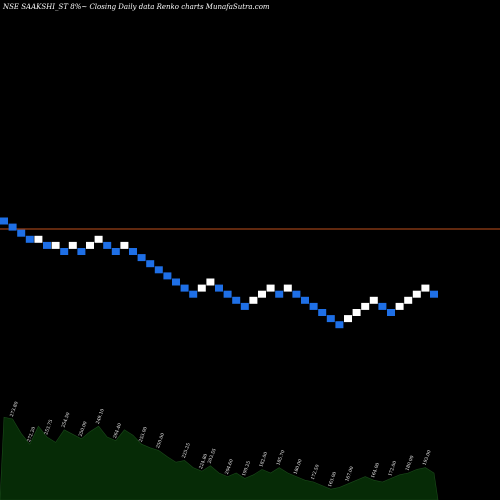 The image size is (500, 500). Describe the element at coordinates (349, 474) in the screenshot. I see `volume-label: 167.00` at that location.